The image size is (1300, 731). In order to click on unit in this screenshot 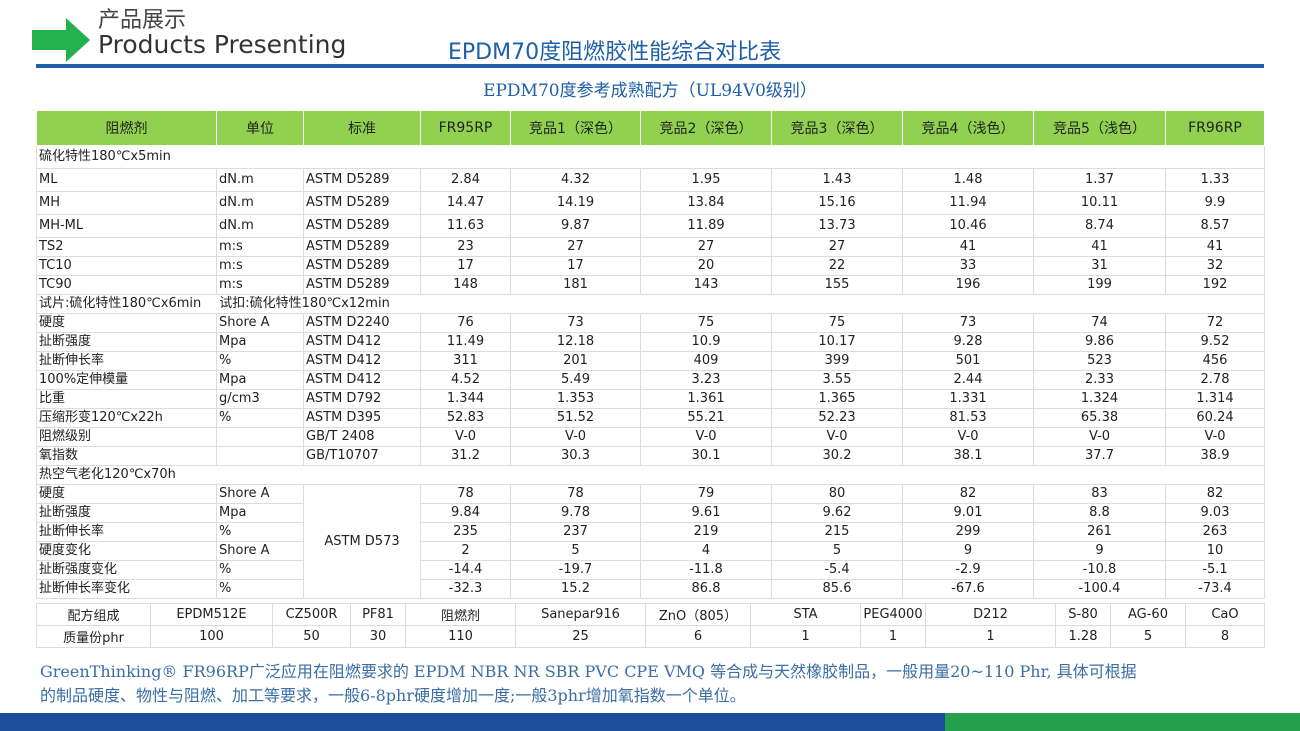, I will do `click(260, 456)`.